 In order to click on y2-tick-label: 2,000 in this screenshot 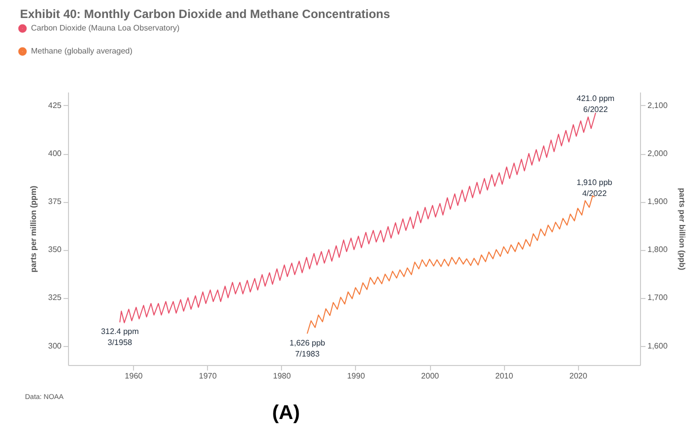, I will do `click(658, 153)`.